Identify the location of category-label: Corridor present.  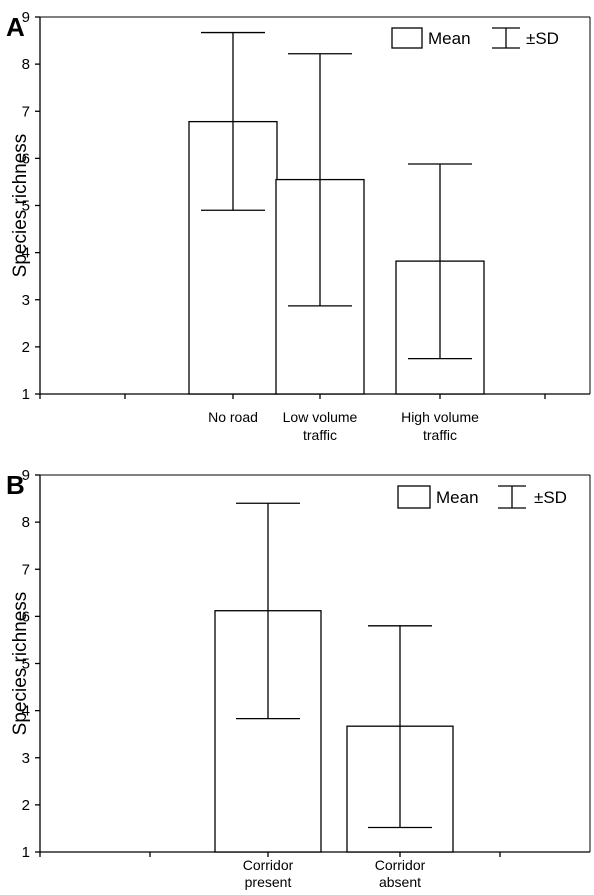
(268, 873).